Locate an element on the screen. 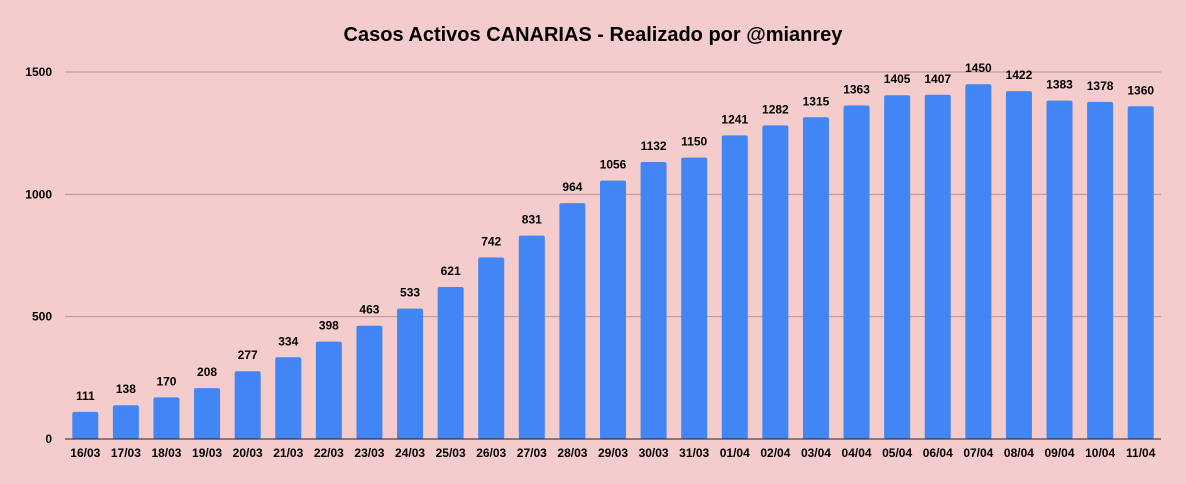 This screenshot has width=1186, height=484. x-tick-label: 18/03 is located at coordinates (166, 453).